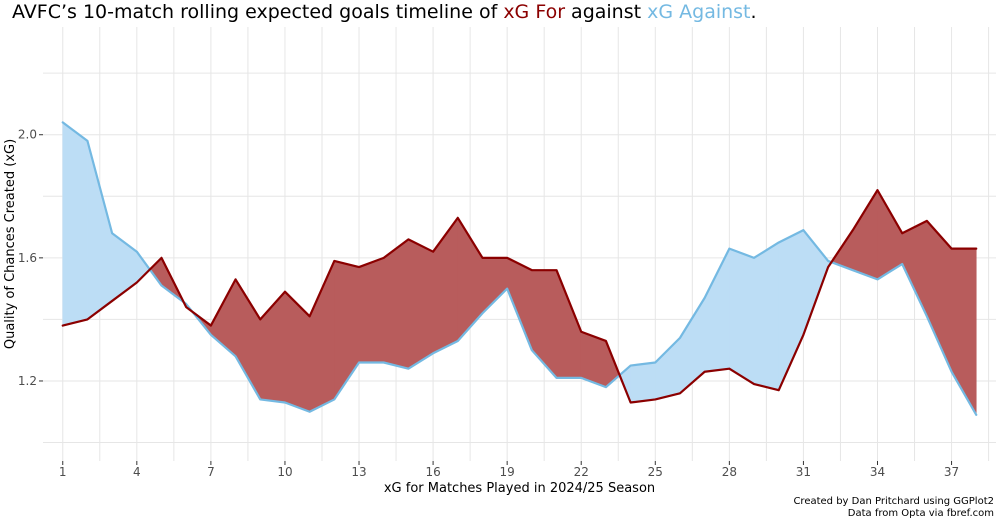  What do you see at coordinates (803, 472) in the screenshot?
I see `x-tick-label: 31` at bounding box center [803, 472].